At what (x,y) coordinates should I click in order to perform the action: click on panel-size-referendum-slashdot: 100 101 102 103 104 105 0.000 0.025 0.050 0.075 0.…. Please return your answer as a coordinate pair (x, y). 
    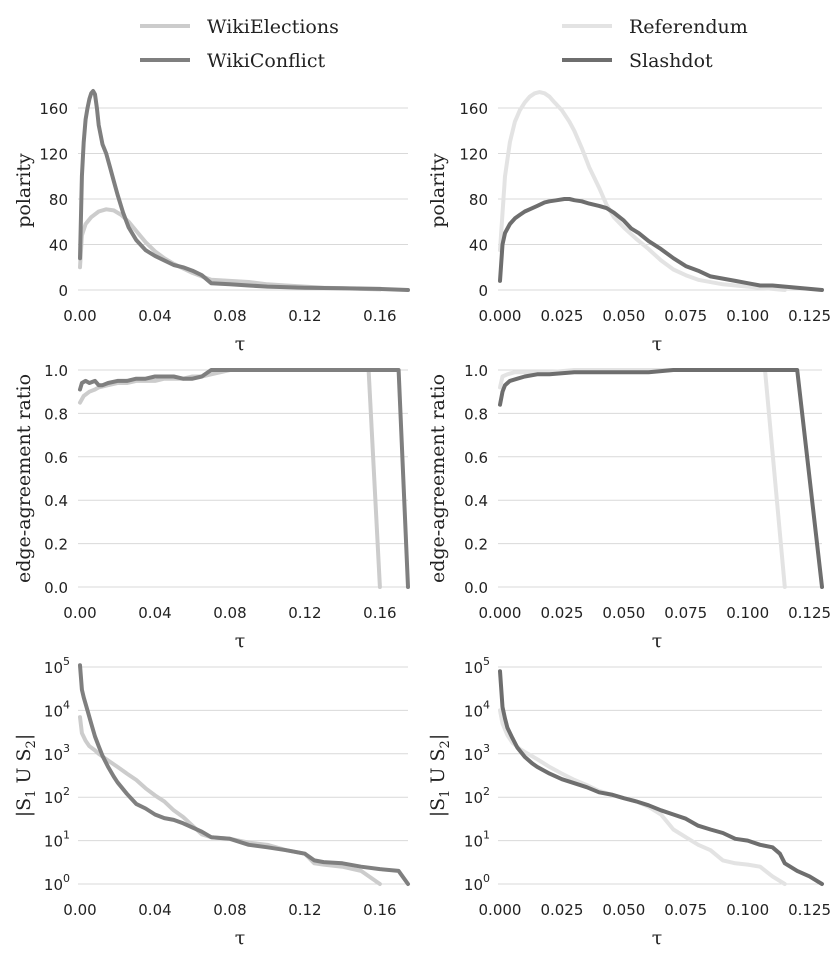
    Looking at the image, I should click on (628, 802).